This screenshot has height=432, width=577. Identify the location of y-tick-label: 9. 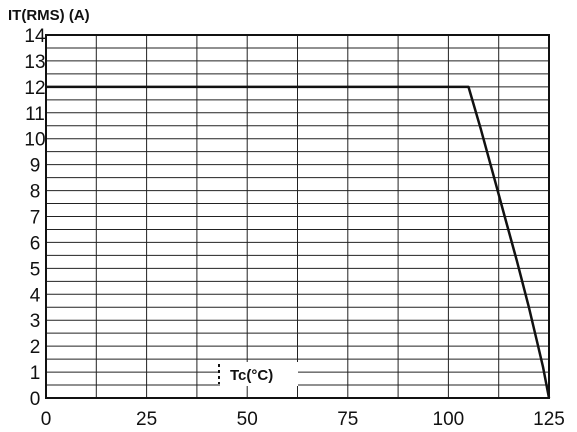
(35, 166).